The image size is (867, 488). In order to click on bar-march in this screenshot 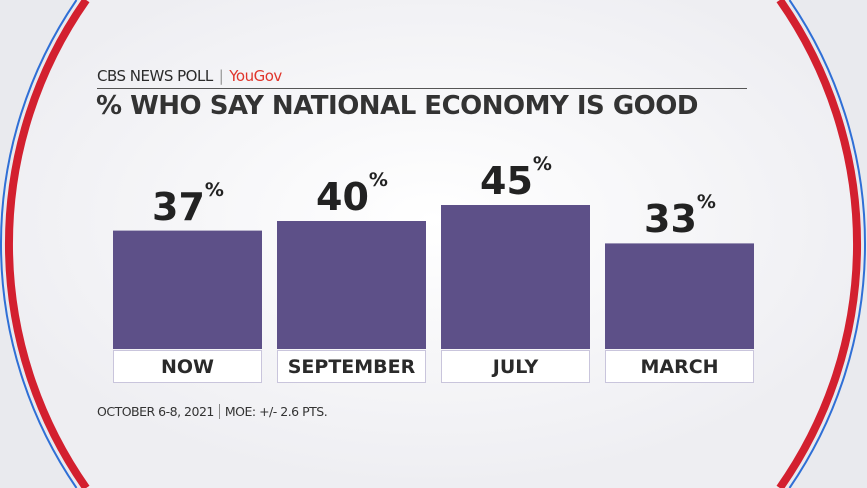, I will do `click(679, 296)`.